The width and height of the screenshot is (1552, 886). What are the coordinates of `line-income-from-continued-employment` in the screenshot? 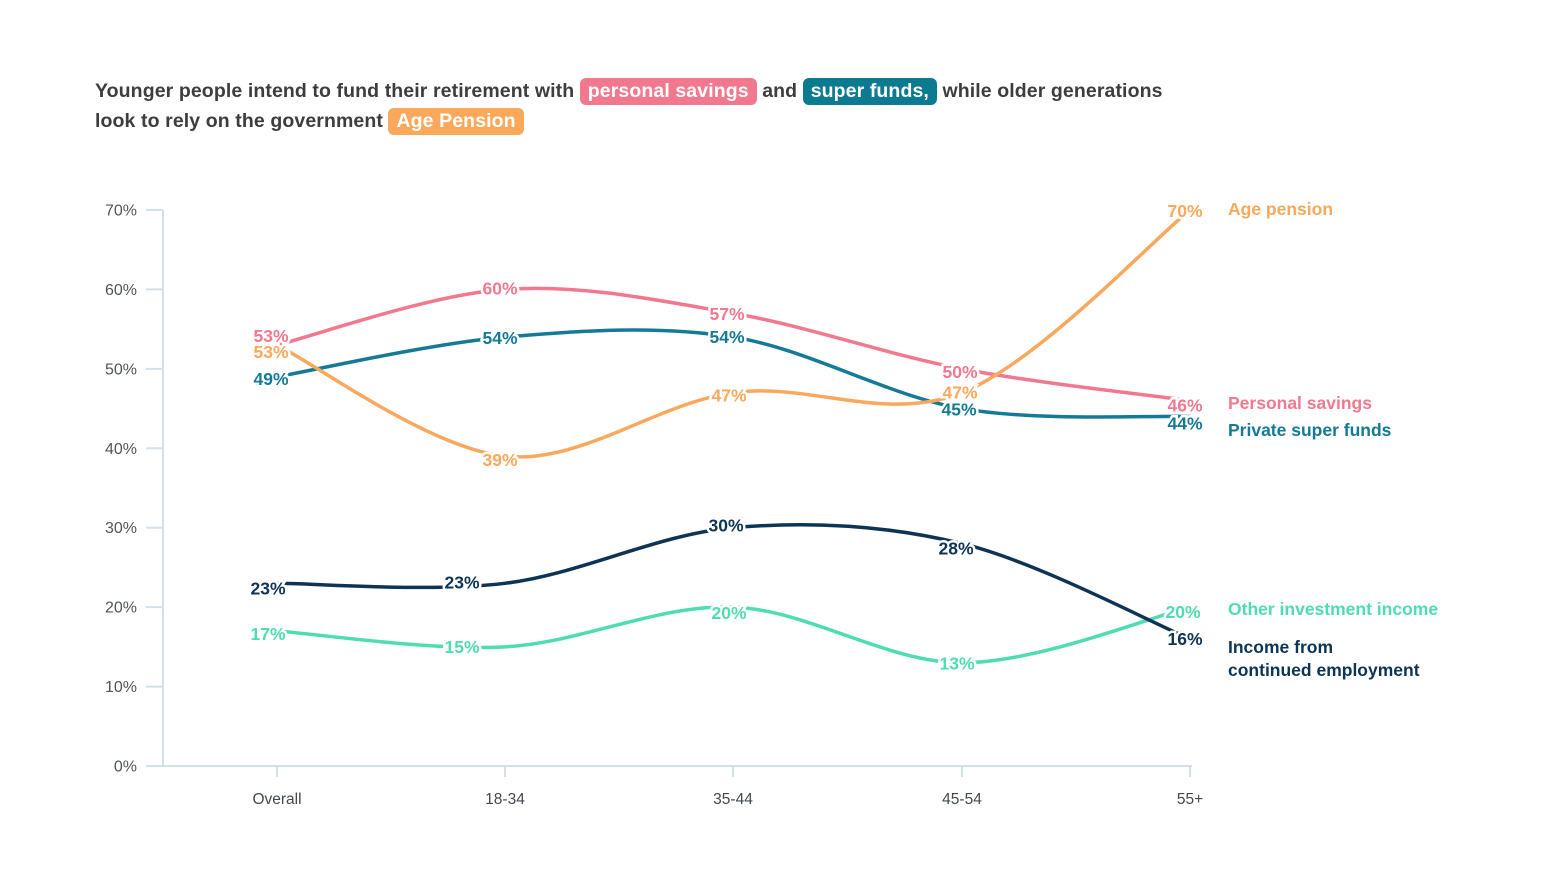 It's located at (733, 581).